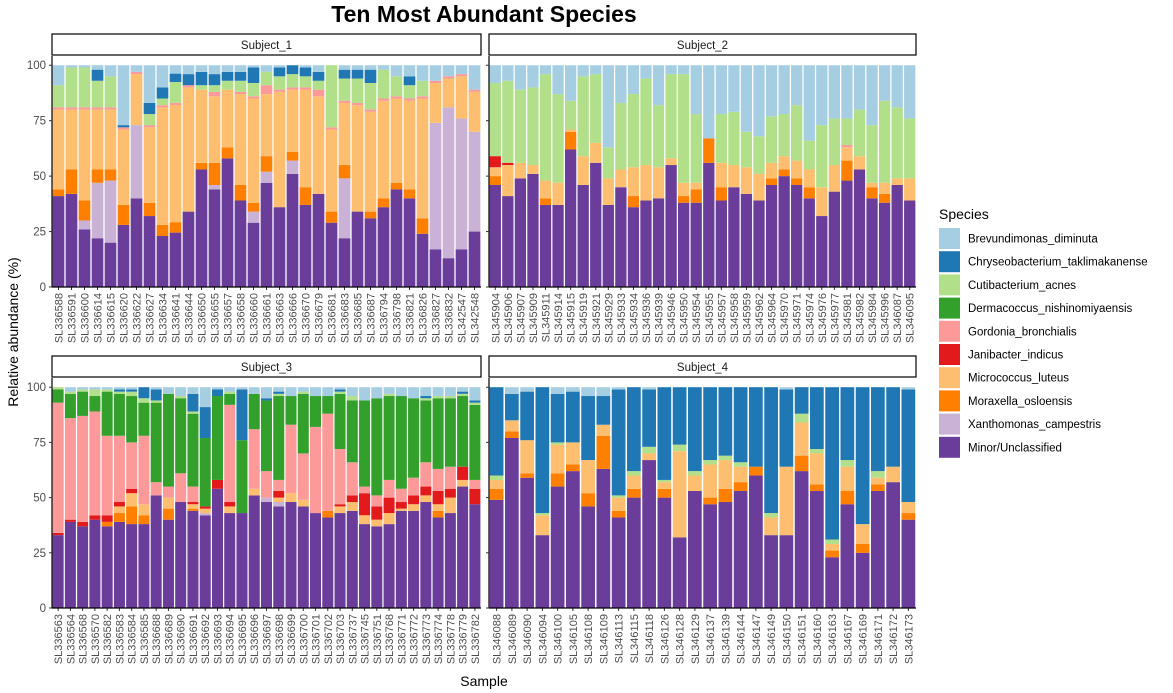  I want to click on x-tick-label: SL336691, so click(194, 639).